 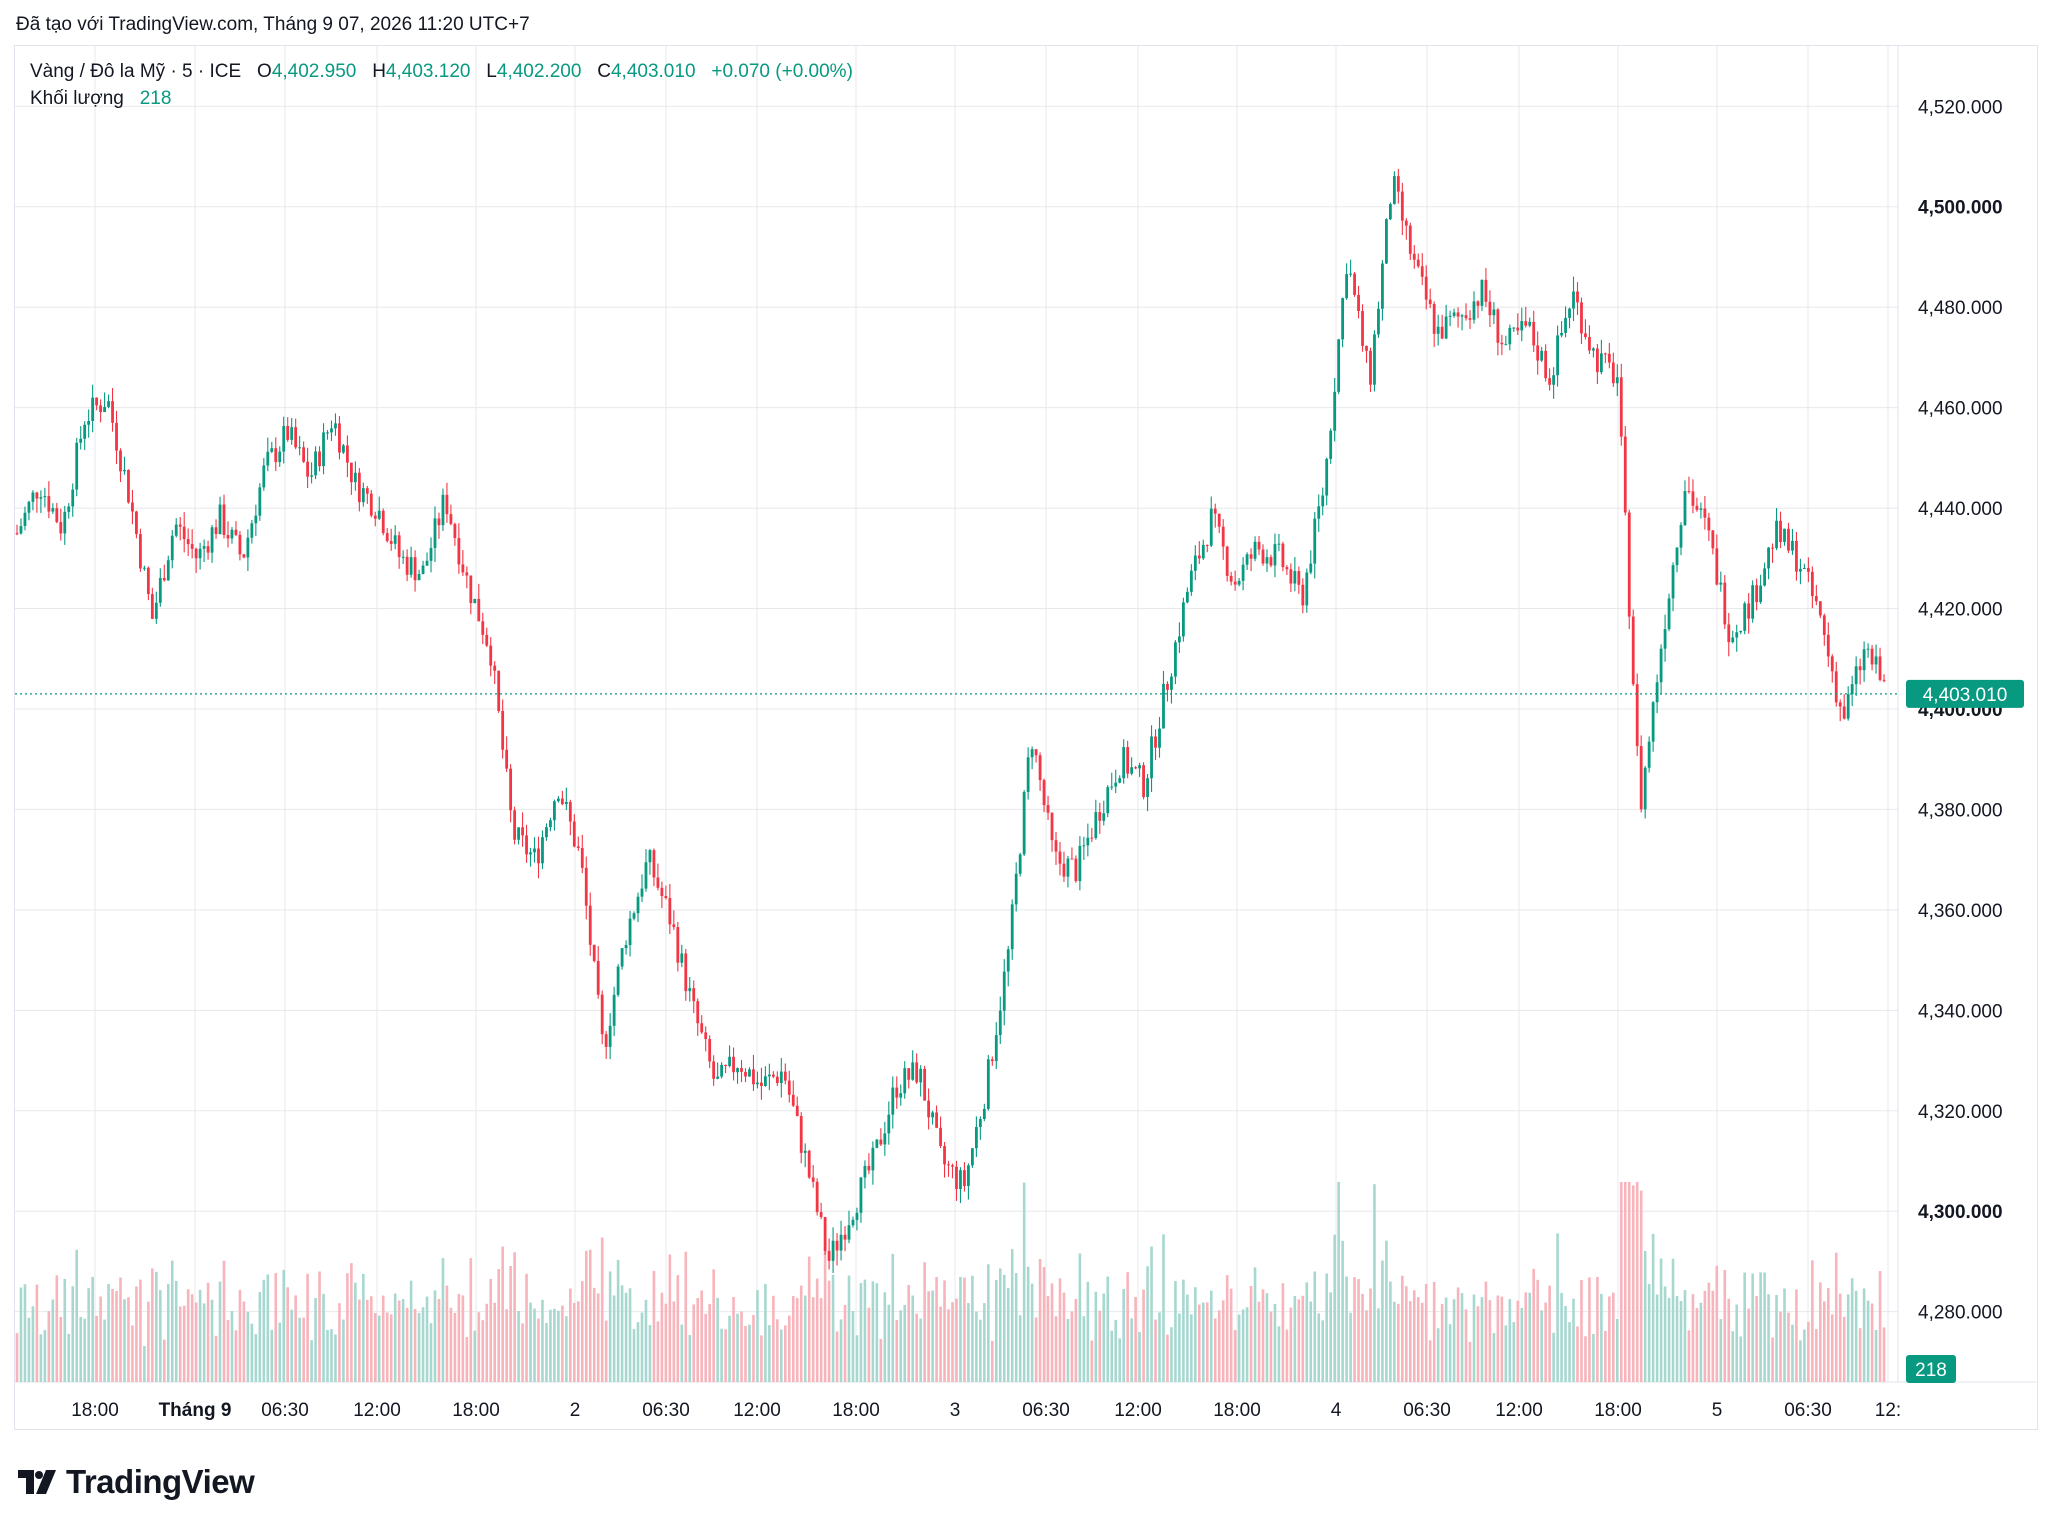 I want to click on high-value: 4,403.120, so click(x=428, y=71).